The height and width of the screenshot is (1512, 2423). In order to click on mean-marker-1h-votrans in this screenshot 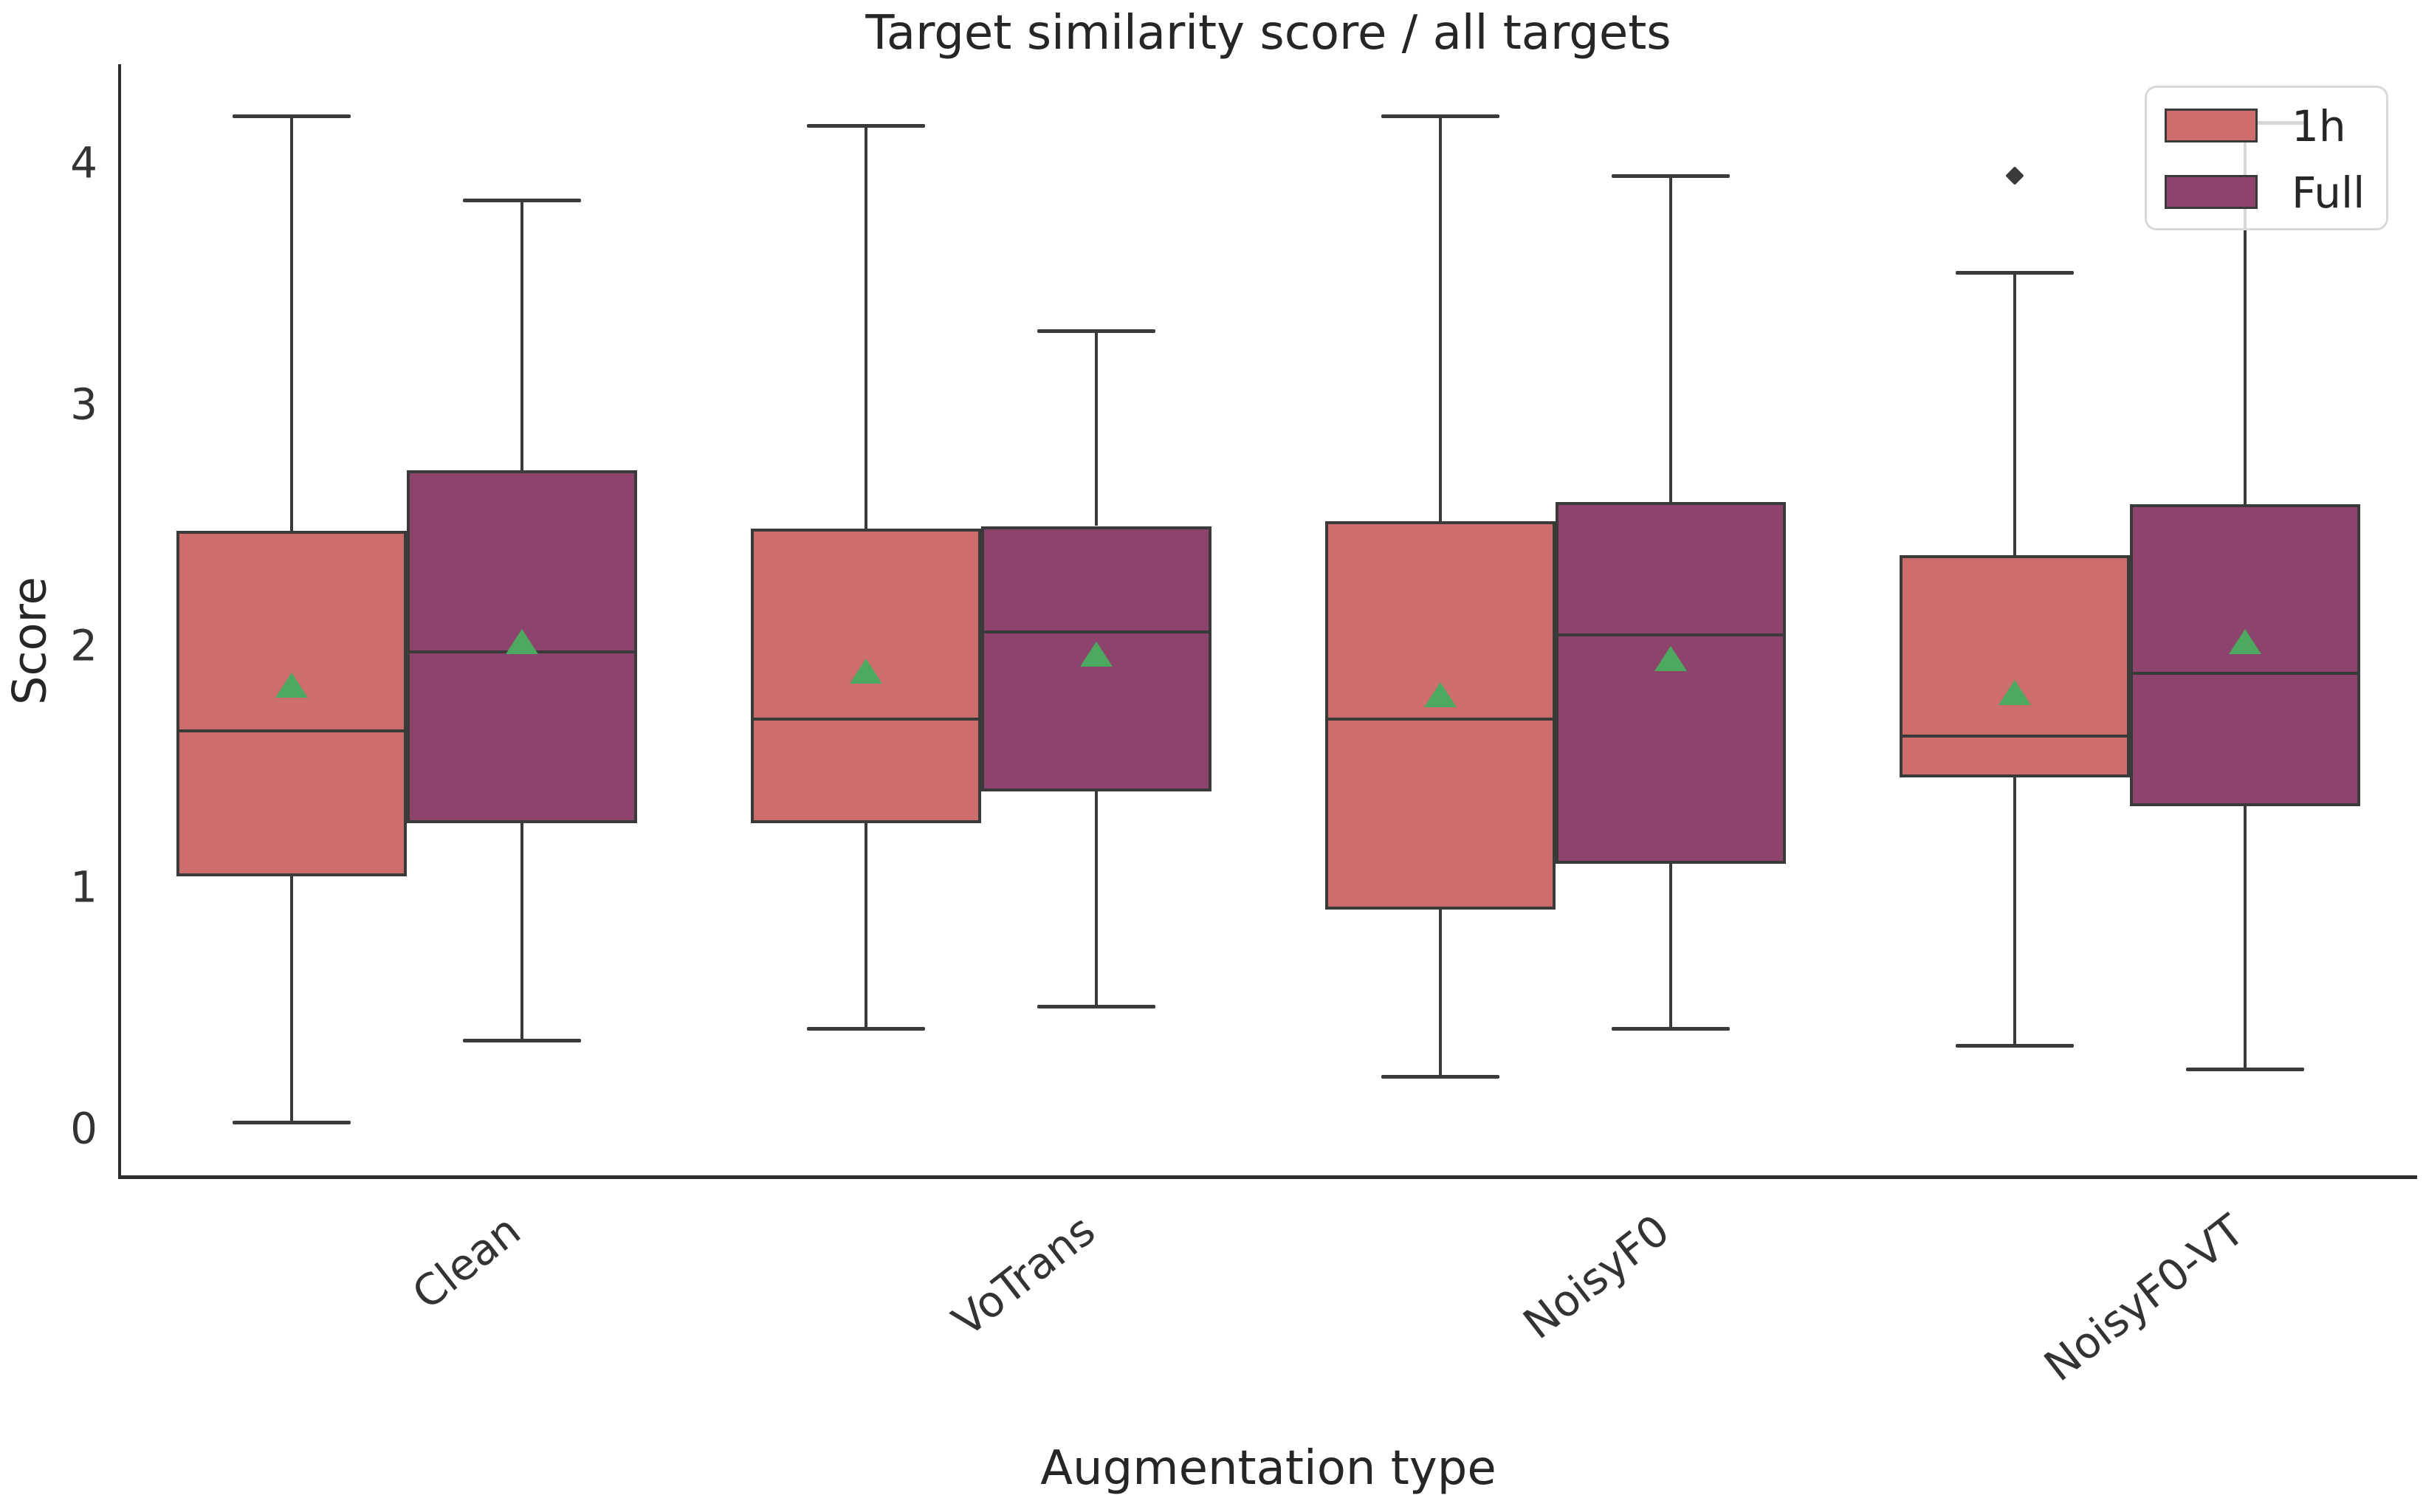, I will do `click(866, 671)`.